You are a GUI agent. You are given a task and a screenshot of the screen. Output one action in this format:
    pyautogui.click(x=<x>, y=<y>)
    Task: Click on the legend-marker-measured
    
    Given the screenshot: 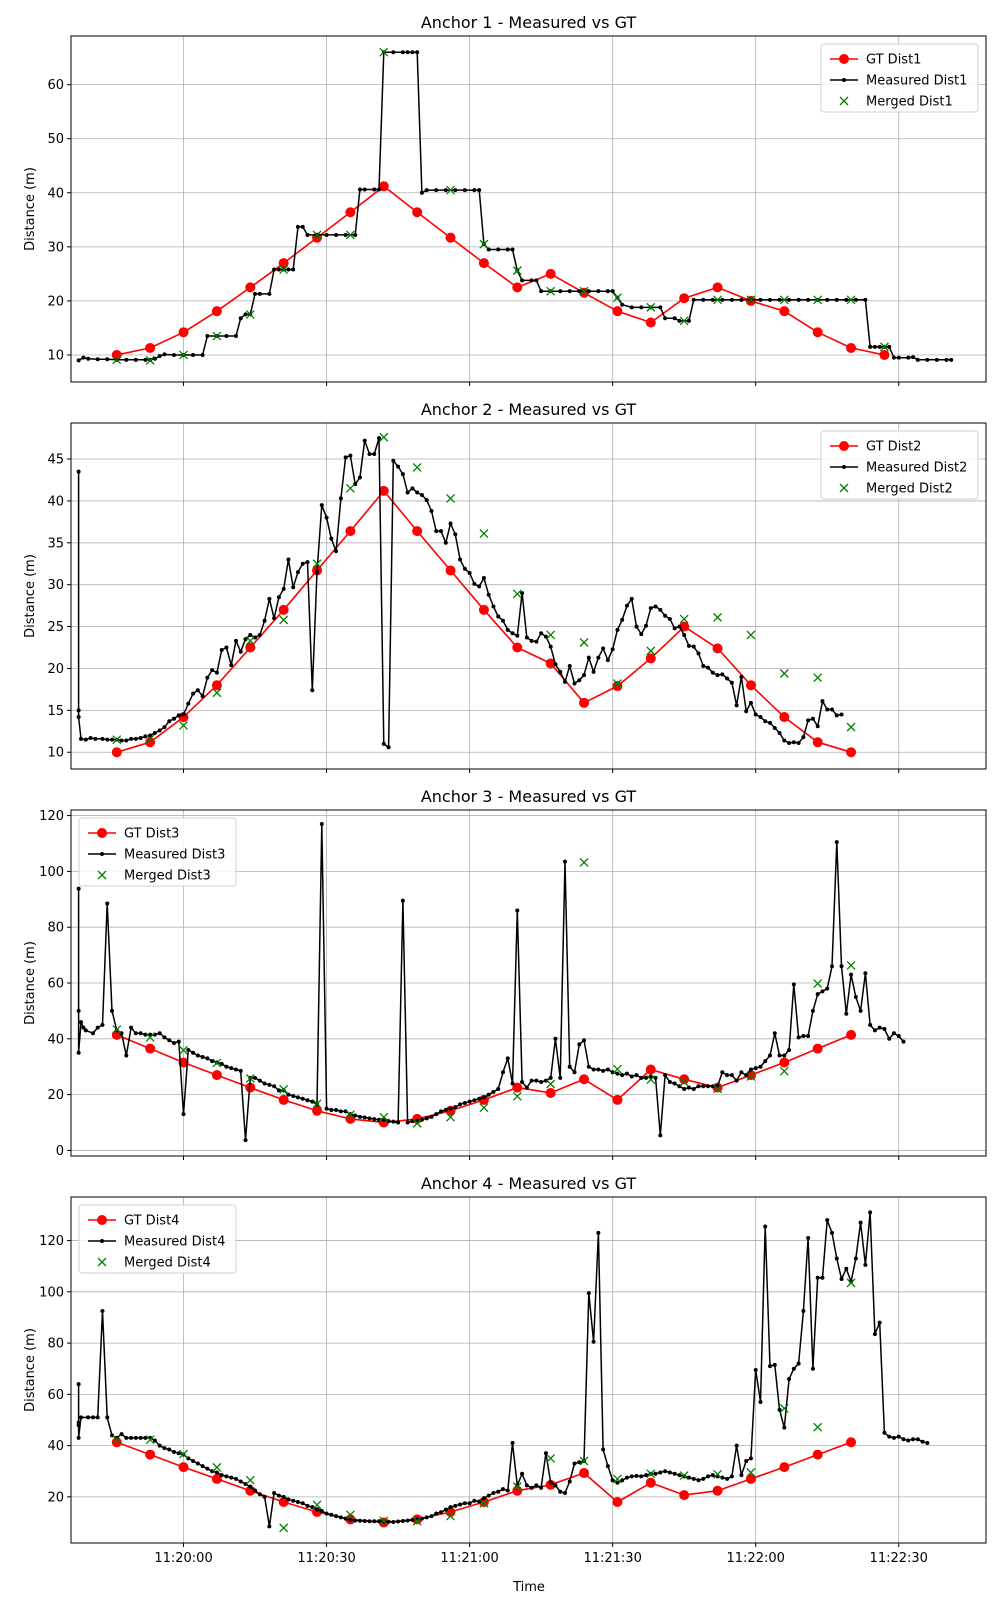 What is the action you would take?
    pyautogui.click(x=102, y=854)
    